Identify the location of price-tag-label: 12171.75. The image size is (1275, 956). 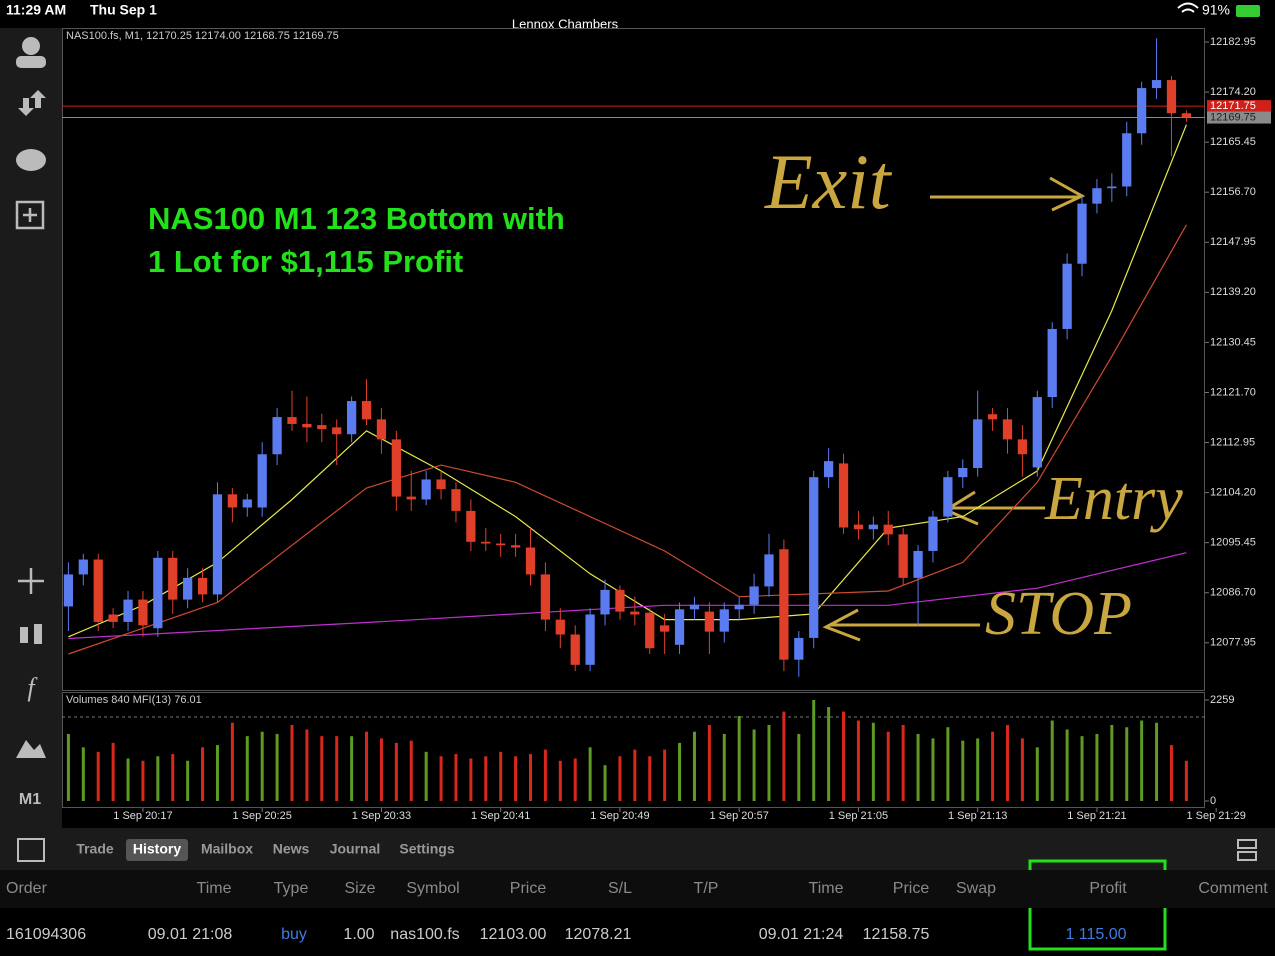
(1233, 106).